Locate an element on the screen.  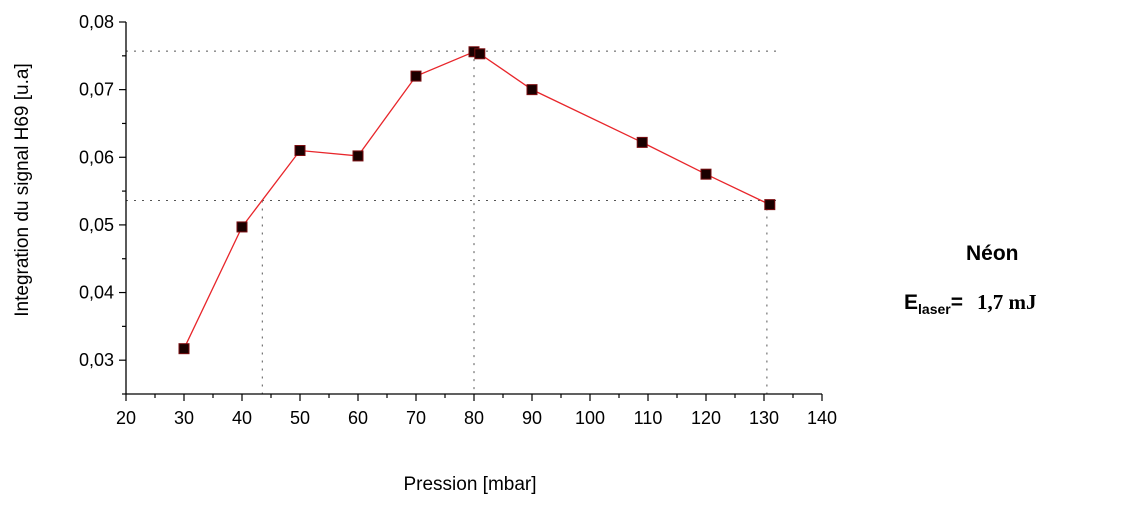
x-tick-label: 40 is located at coordinates (242, 418).